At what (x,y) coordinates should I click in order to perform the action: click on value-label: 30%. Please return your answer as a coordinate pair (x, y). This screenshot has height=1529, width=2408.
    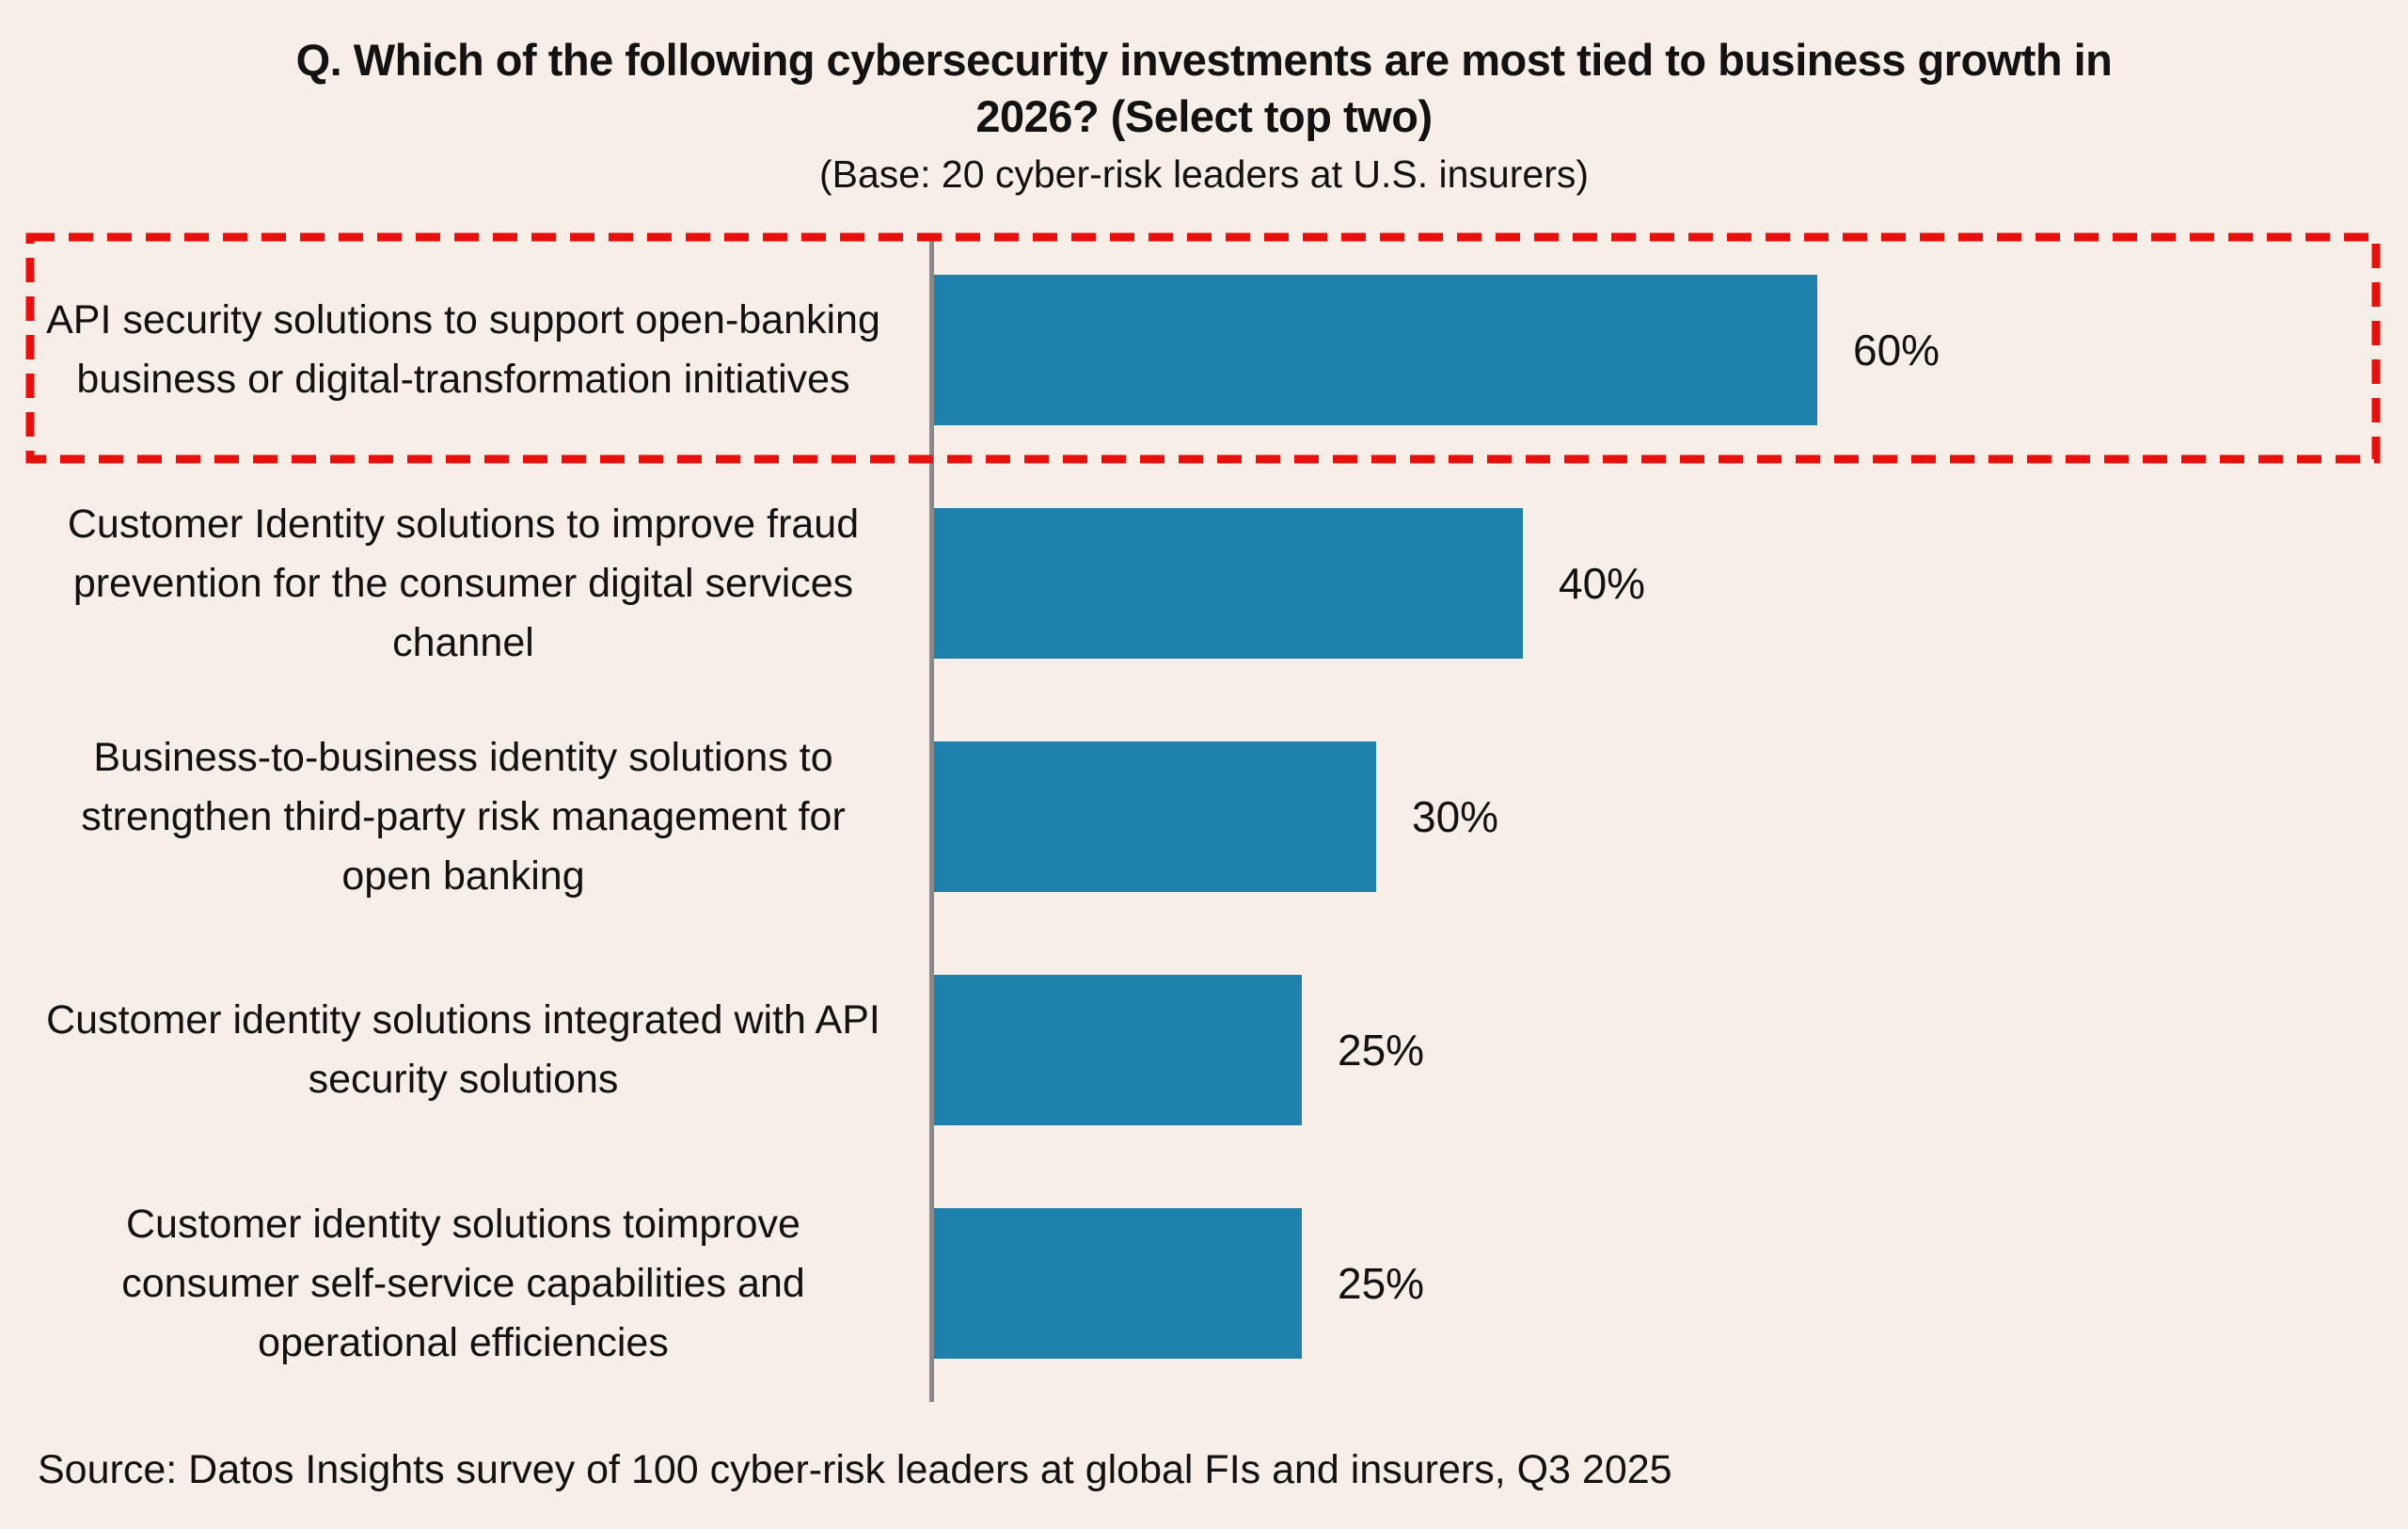
    Looking at the image, I should click on (1456, 816).